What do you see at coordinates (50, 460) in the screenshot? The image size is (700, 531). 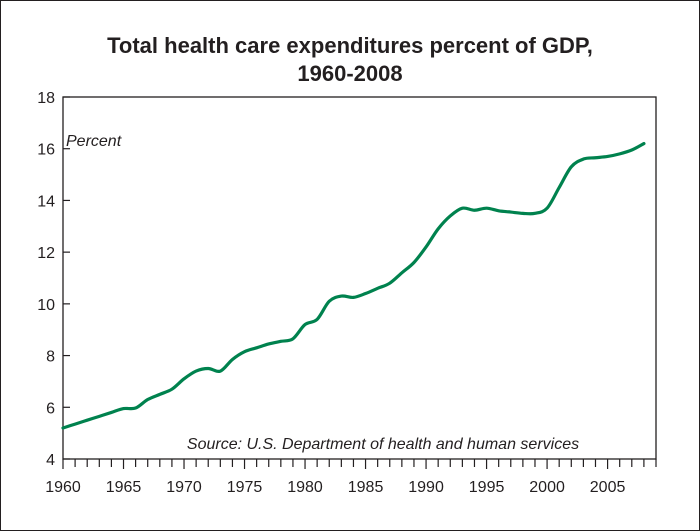 I see `y-tick-label: 4` at bounding box center [50, 460].